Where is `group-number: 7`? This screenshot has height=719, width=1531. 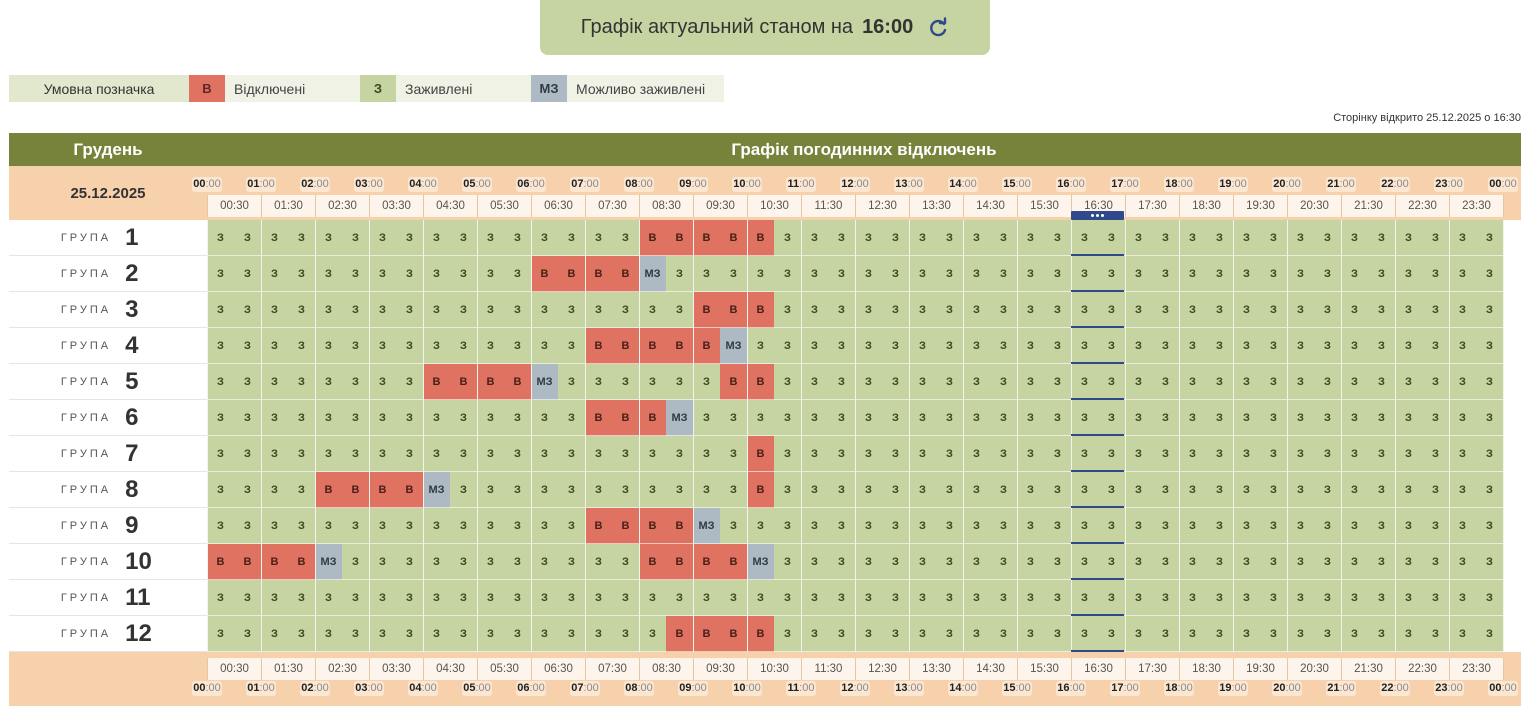
group-number: 7 is located at coordinates (132, 453).